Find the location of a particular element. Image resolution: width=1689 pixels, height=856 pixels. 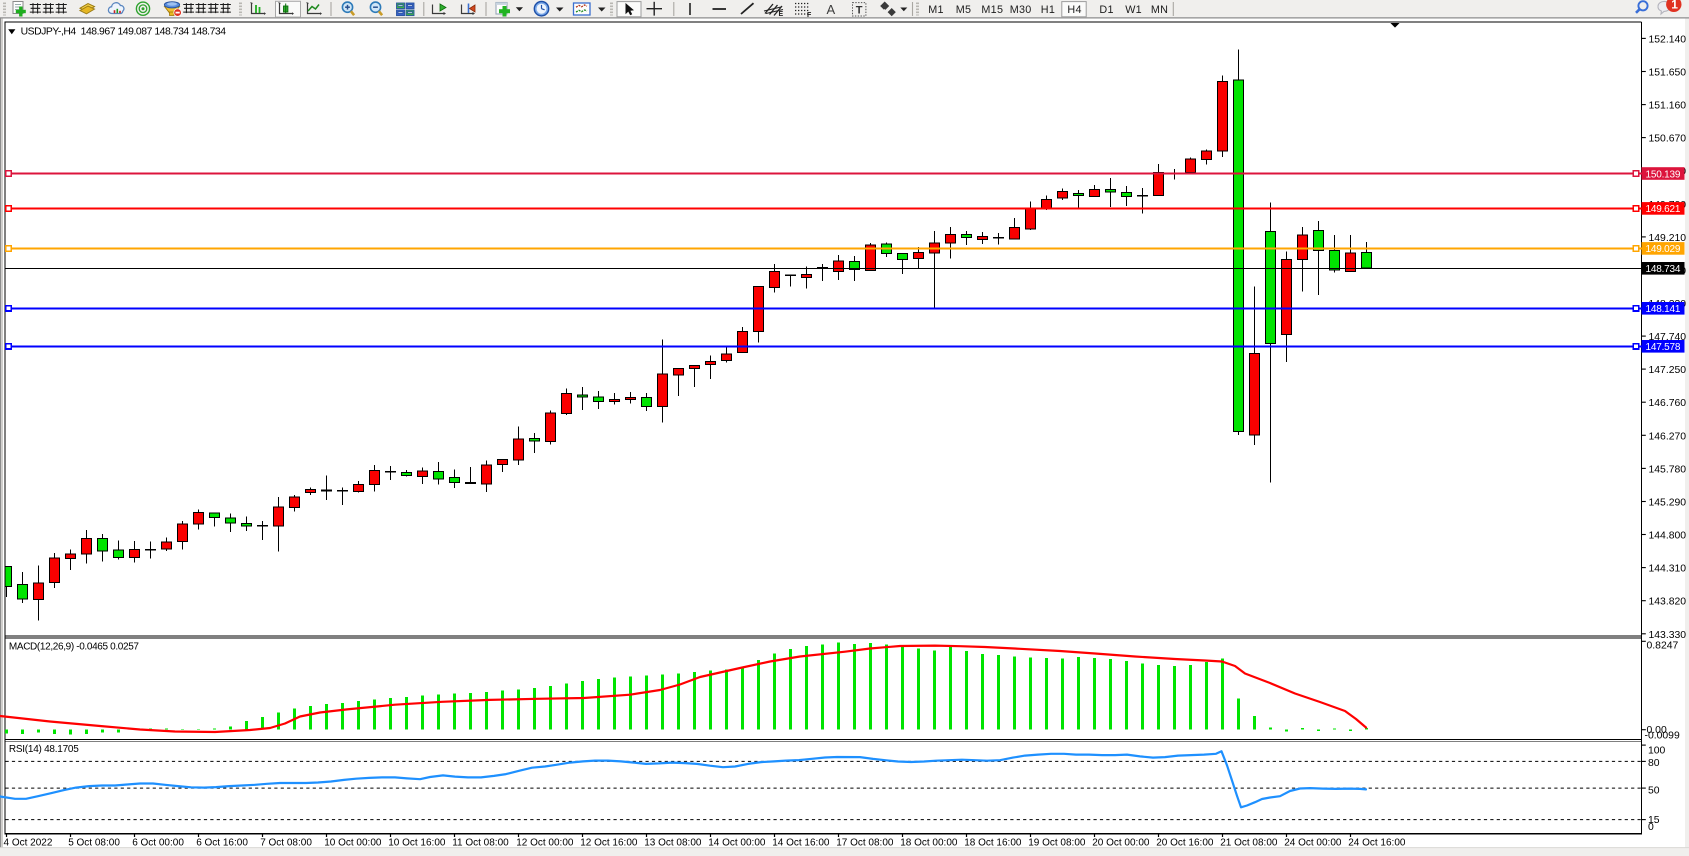

svg-text: 20 Oct 00:00 is located at coordinates (1121, 843).